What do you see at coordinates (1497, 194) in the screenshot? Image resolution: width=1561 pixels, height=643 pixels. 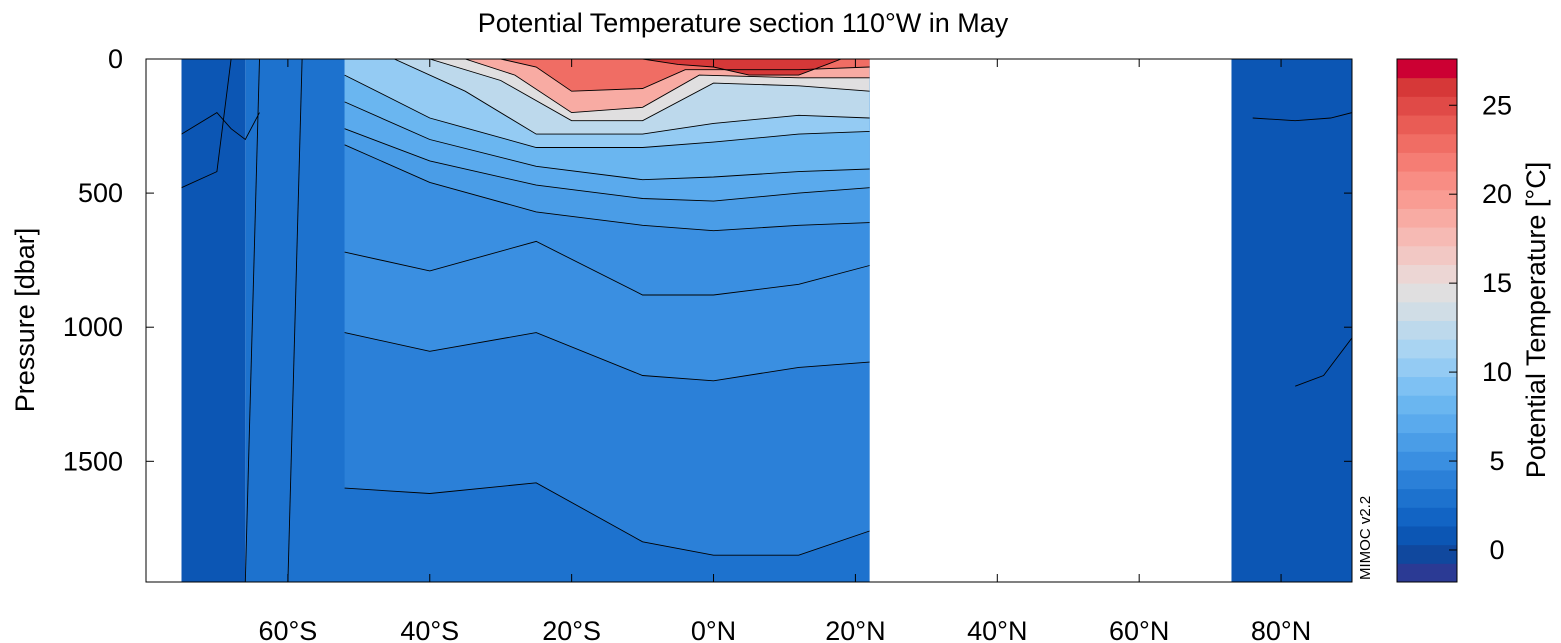 I see `colorbar-tick-label: 20` at bounding box center [1497, 194].